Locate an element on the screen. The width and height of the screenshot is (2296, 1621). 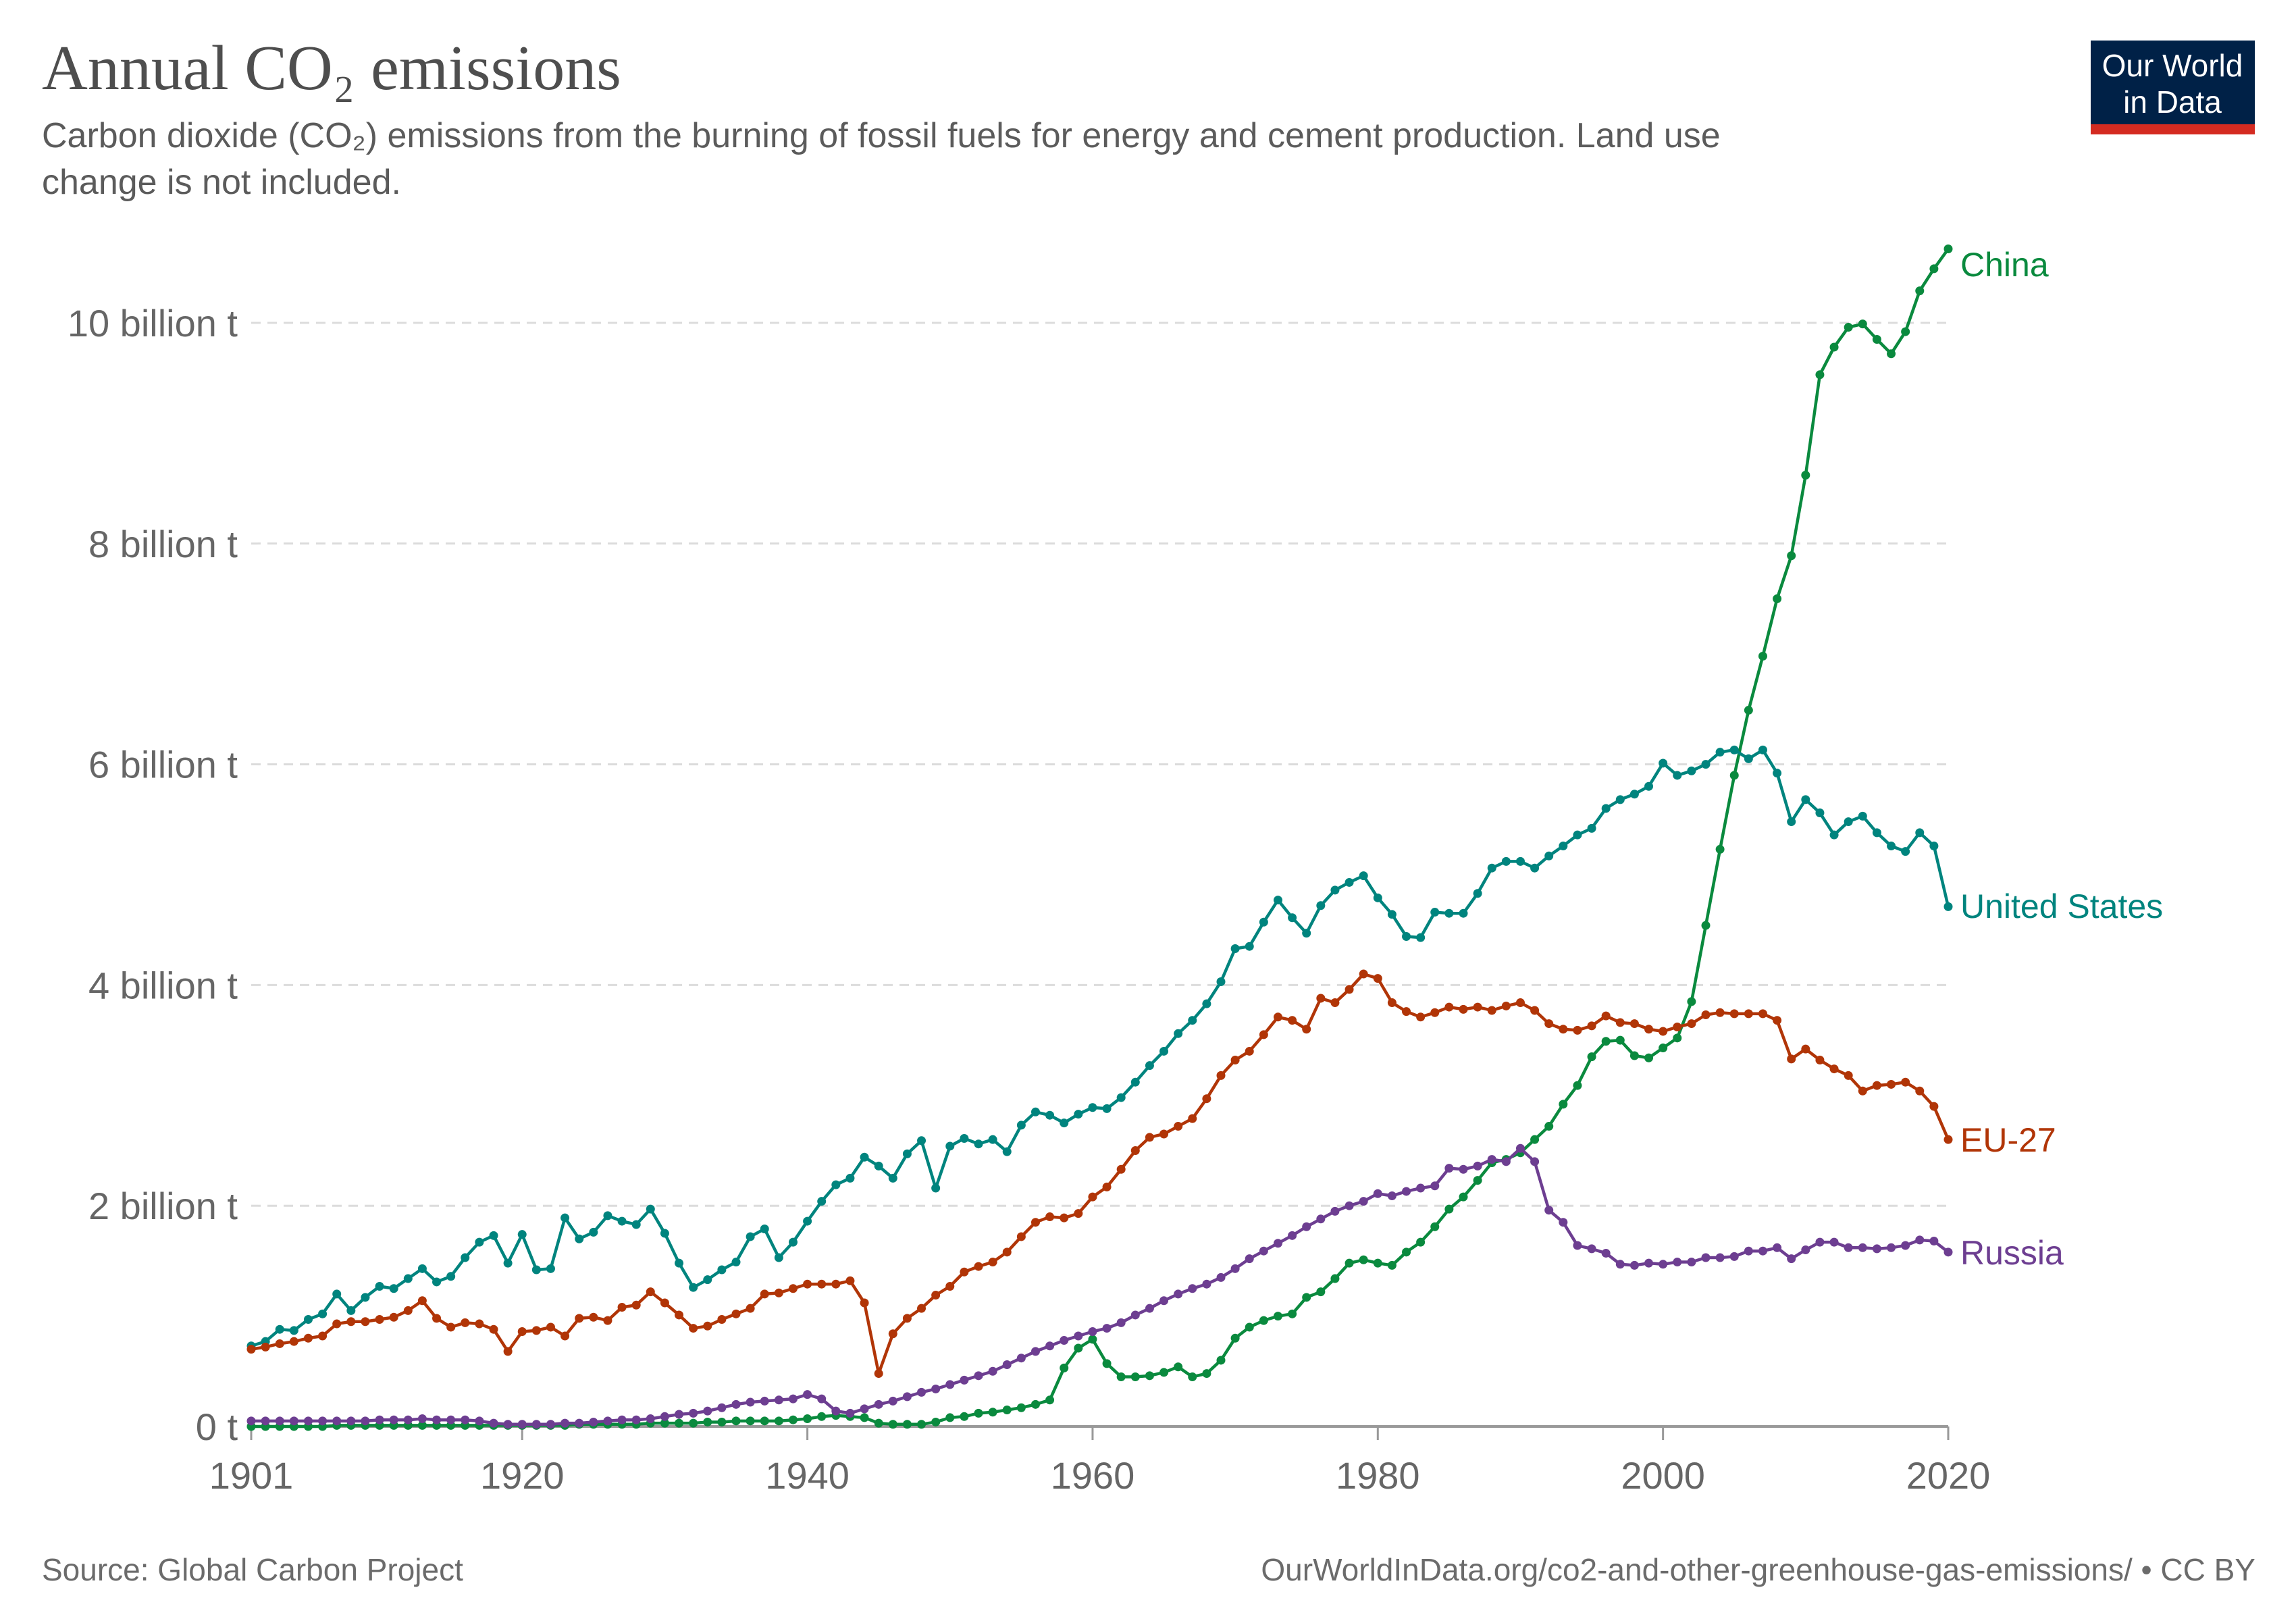
x-tick-label: 1940 is located at coordinates (807, 1475).